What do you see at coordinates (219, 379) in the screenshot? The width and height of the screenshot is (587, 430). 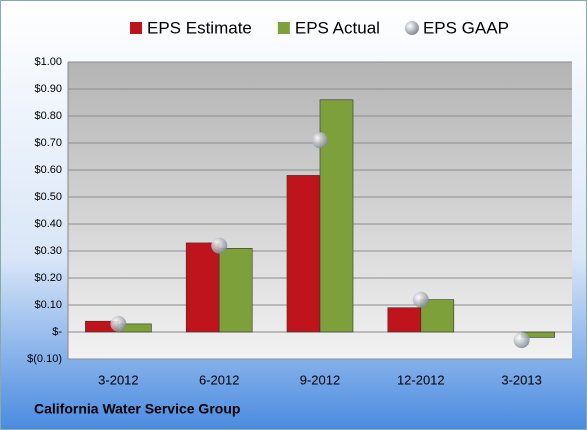 I see `x-tick-label: 6-2012` at bounding box center [219, 379].